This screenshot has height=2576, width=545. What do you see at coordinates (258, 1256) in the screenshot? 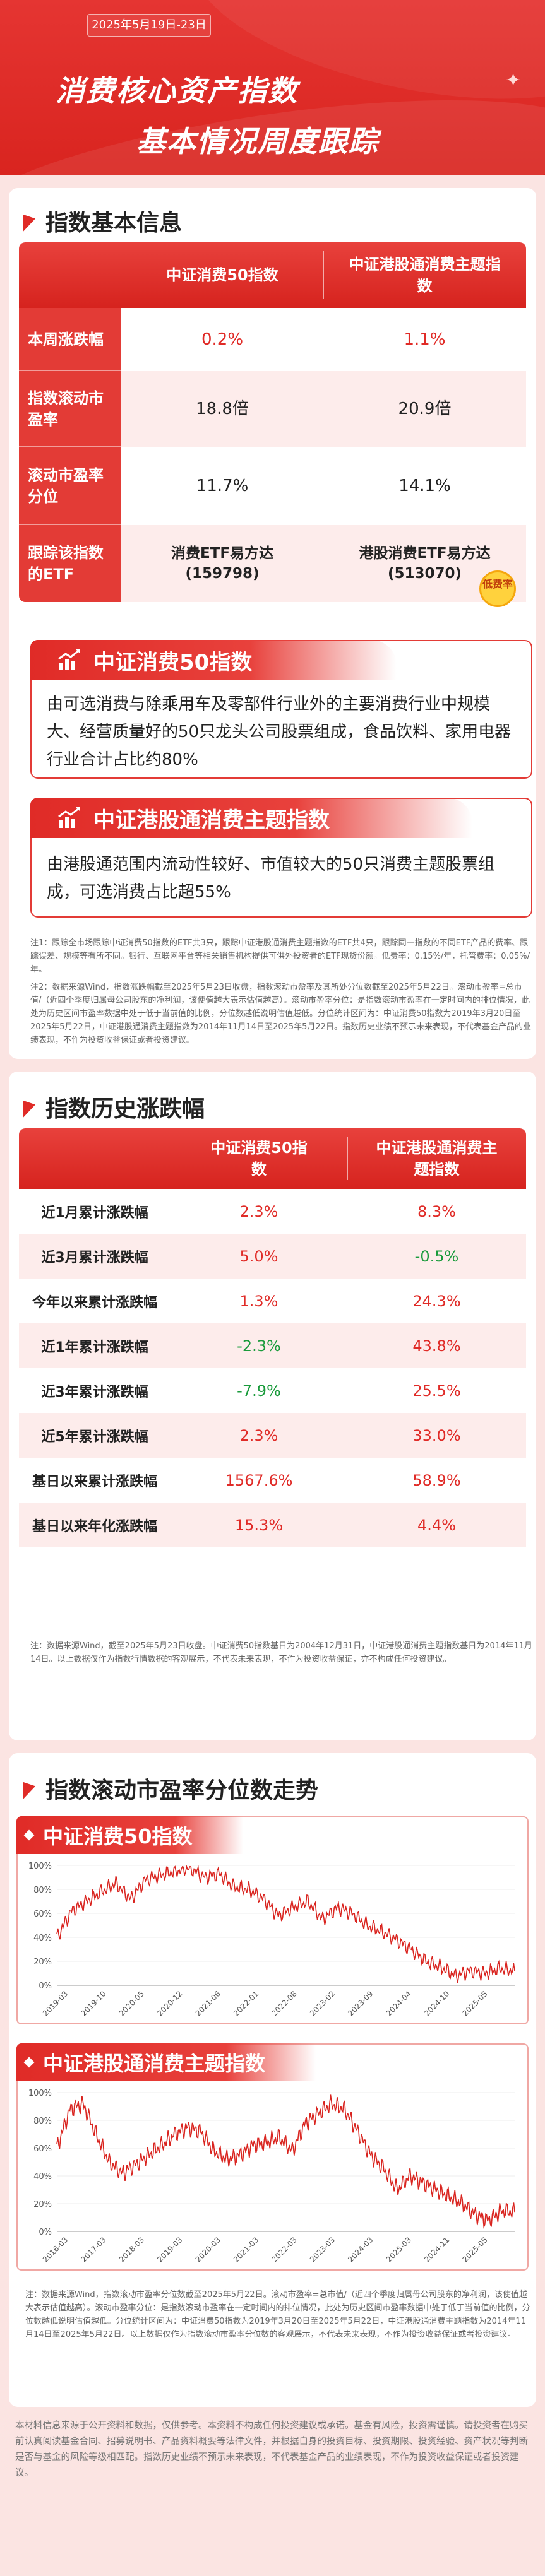
I see `value-consumer50: 5.0%` at bounding box center [258, 1256].